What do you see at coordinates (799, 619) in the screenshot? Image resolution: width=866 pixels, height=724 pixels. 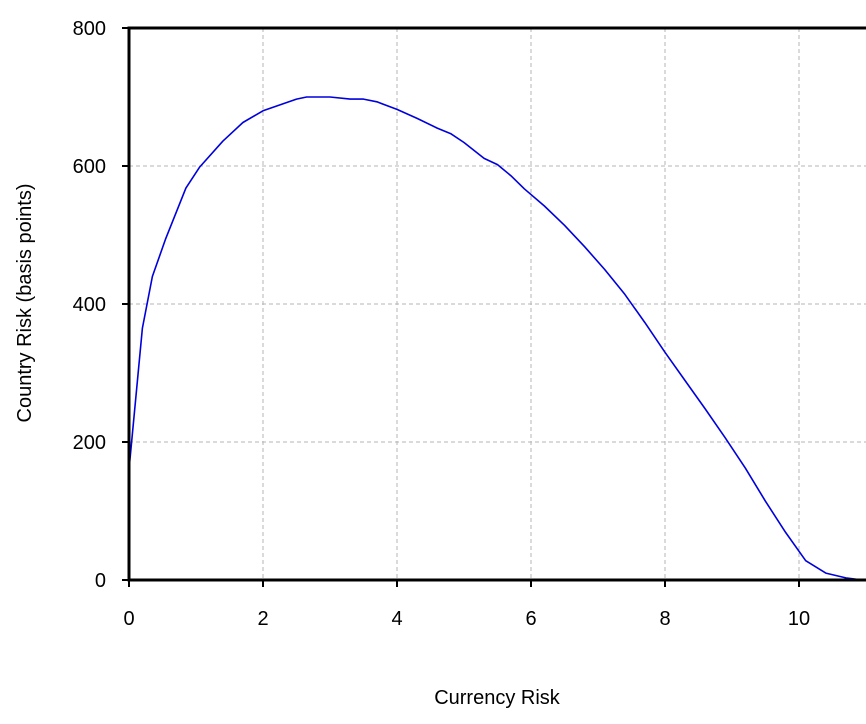 I see `x-tick-label: 10` at bounding box center [799, 619].